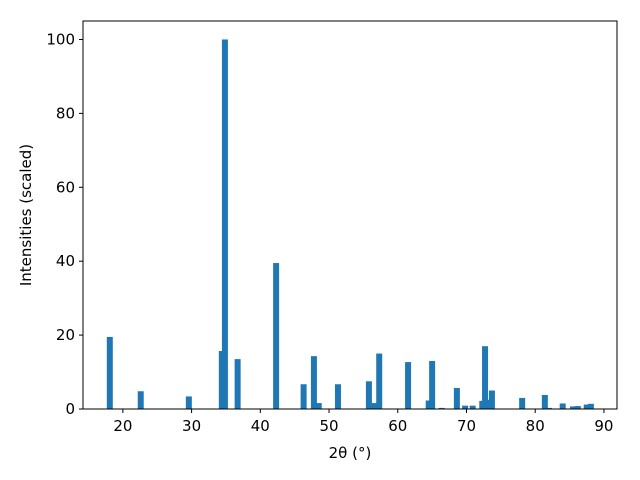  What do you see at coordinates (260, 426) in the screenshot?
I see `x-tick-label: 40` at bounding box center [260, 426].